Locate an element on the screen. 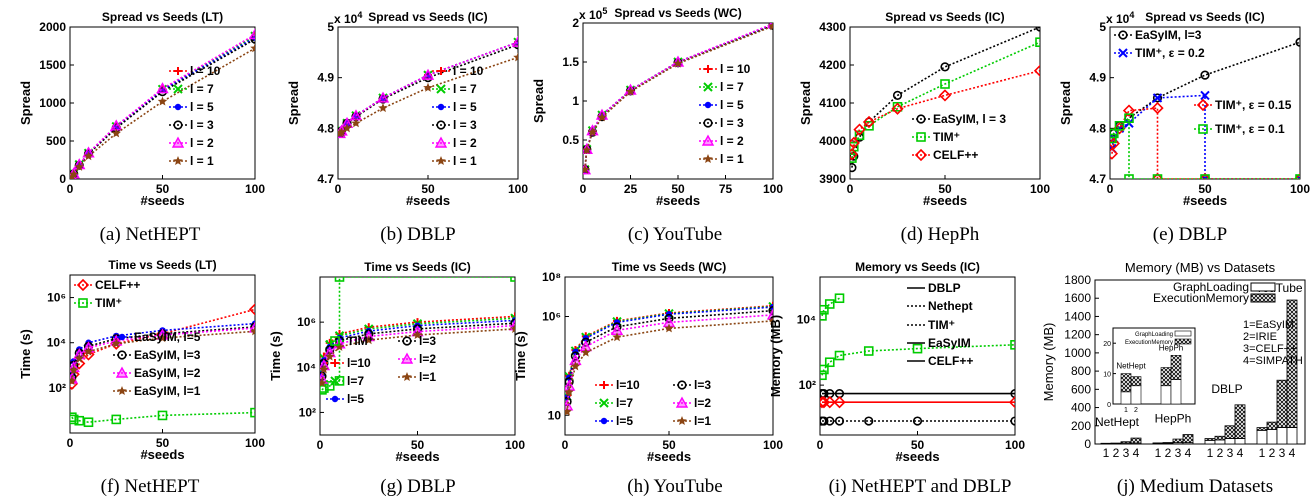 This screenshot has height=499, width=1314. bar-label: 3 is located at coordinates (1126, 453).